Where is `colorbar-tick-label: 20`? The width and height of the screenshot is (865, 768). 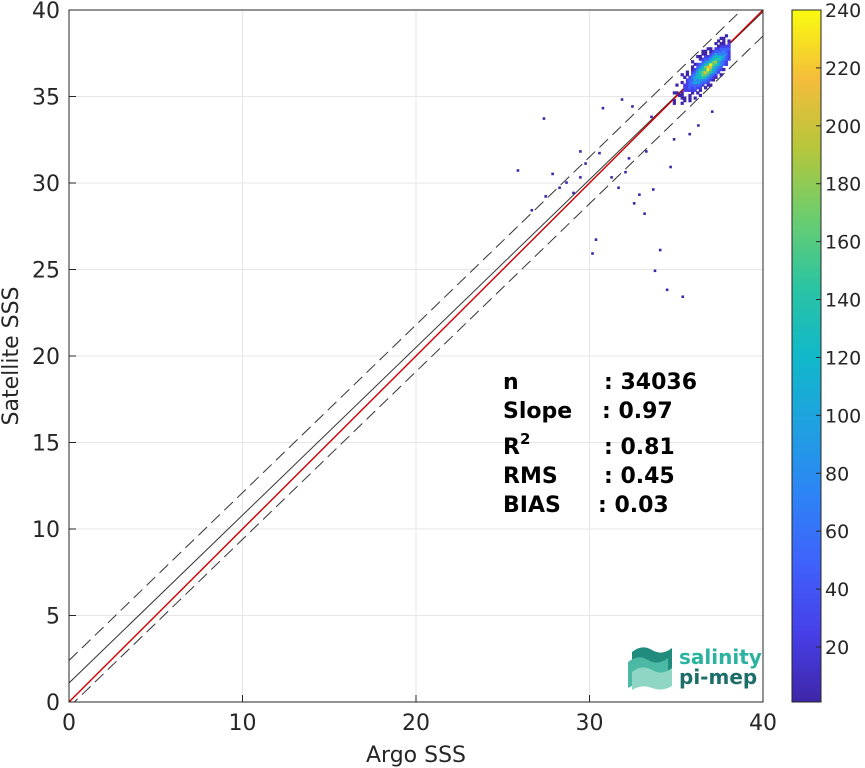 colorbar-tick-label: 20 is located at coordinates (837, 648).